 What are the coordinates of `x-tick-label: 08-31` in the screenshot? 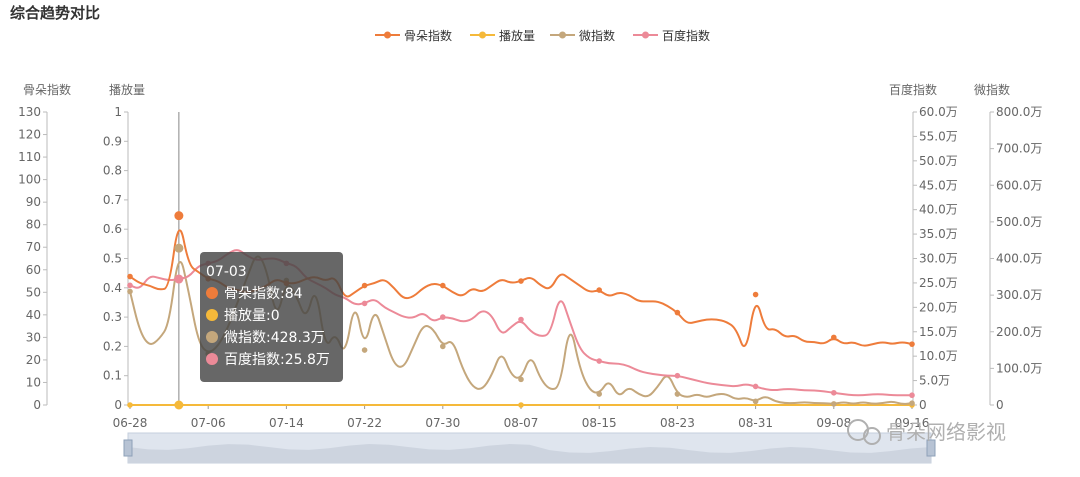 It's located at (755, 423).